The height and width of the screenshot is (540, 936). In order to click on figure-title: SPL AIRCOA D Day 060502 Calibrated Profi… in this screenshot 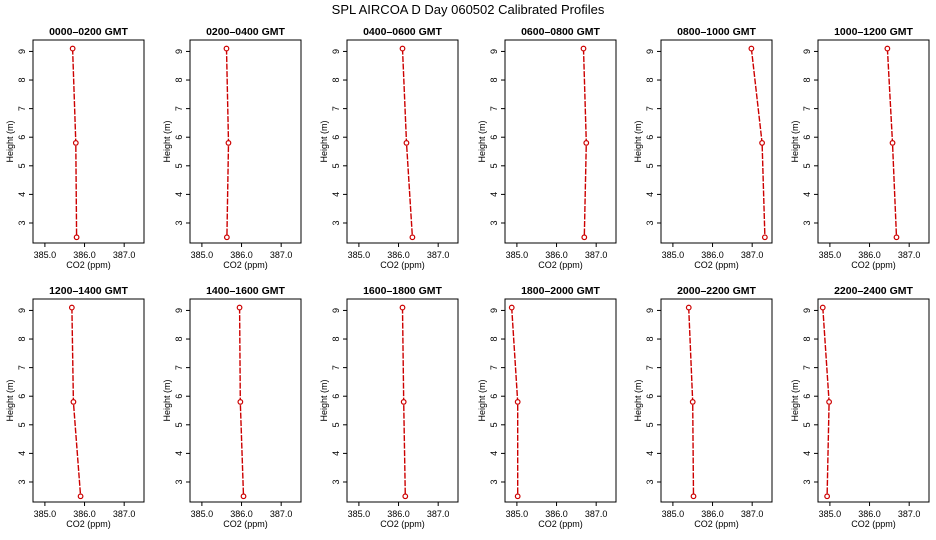, I will do `click(468, 9)`.